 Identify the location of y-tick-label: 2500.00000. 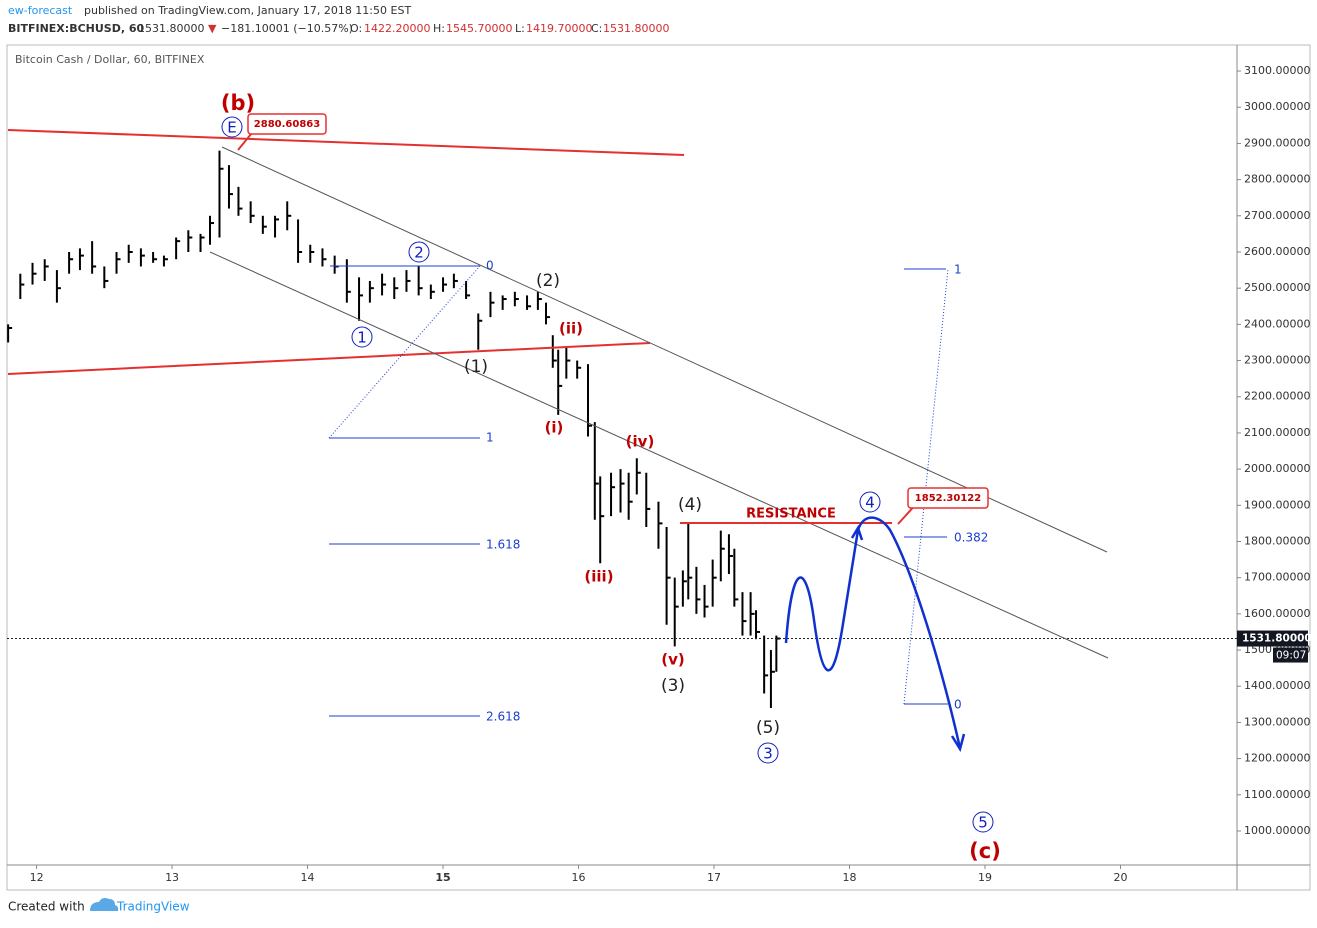
(1277, 287).